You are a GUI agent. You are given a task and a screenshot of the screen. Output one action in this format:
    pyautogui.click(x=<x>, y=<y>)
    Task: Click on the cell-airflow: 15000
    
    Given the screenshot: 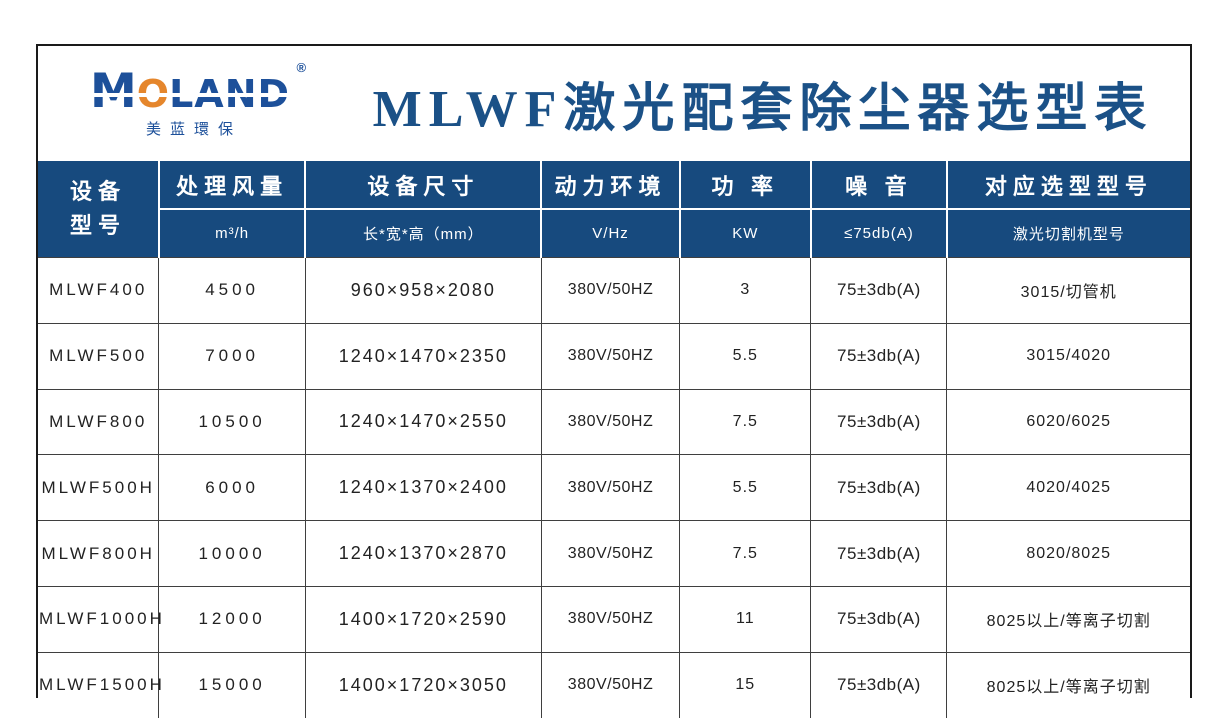 What is the action you would take?
    pyautogui.click(x=232, y=684)
    